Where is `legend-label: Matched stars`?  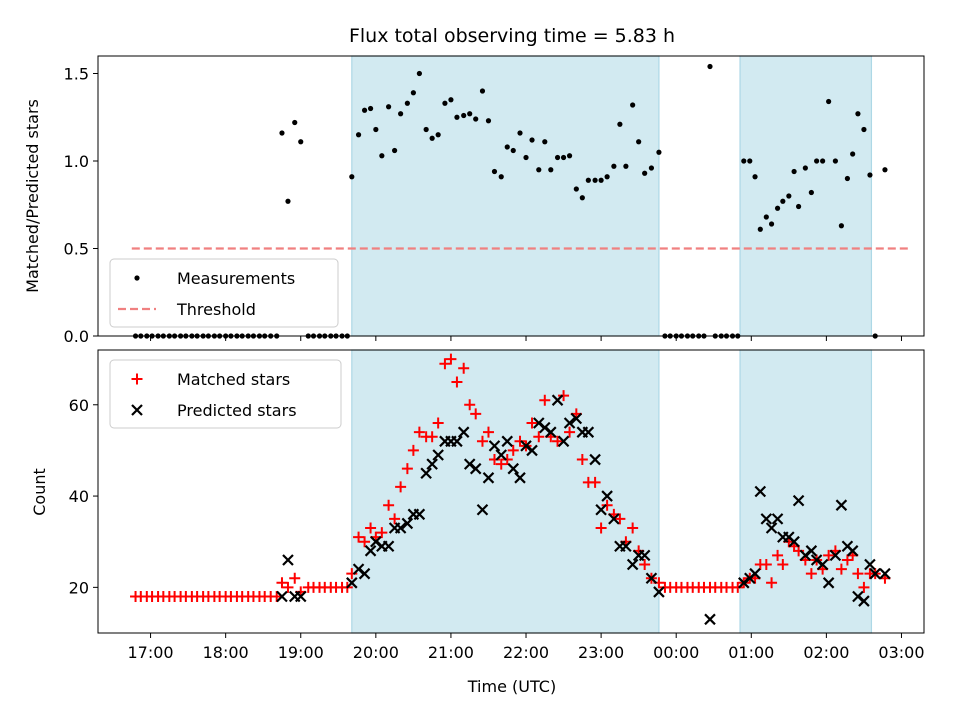 legend-label: Matched stars is located at coordinates (233, 379).